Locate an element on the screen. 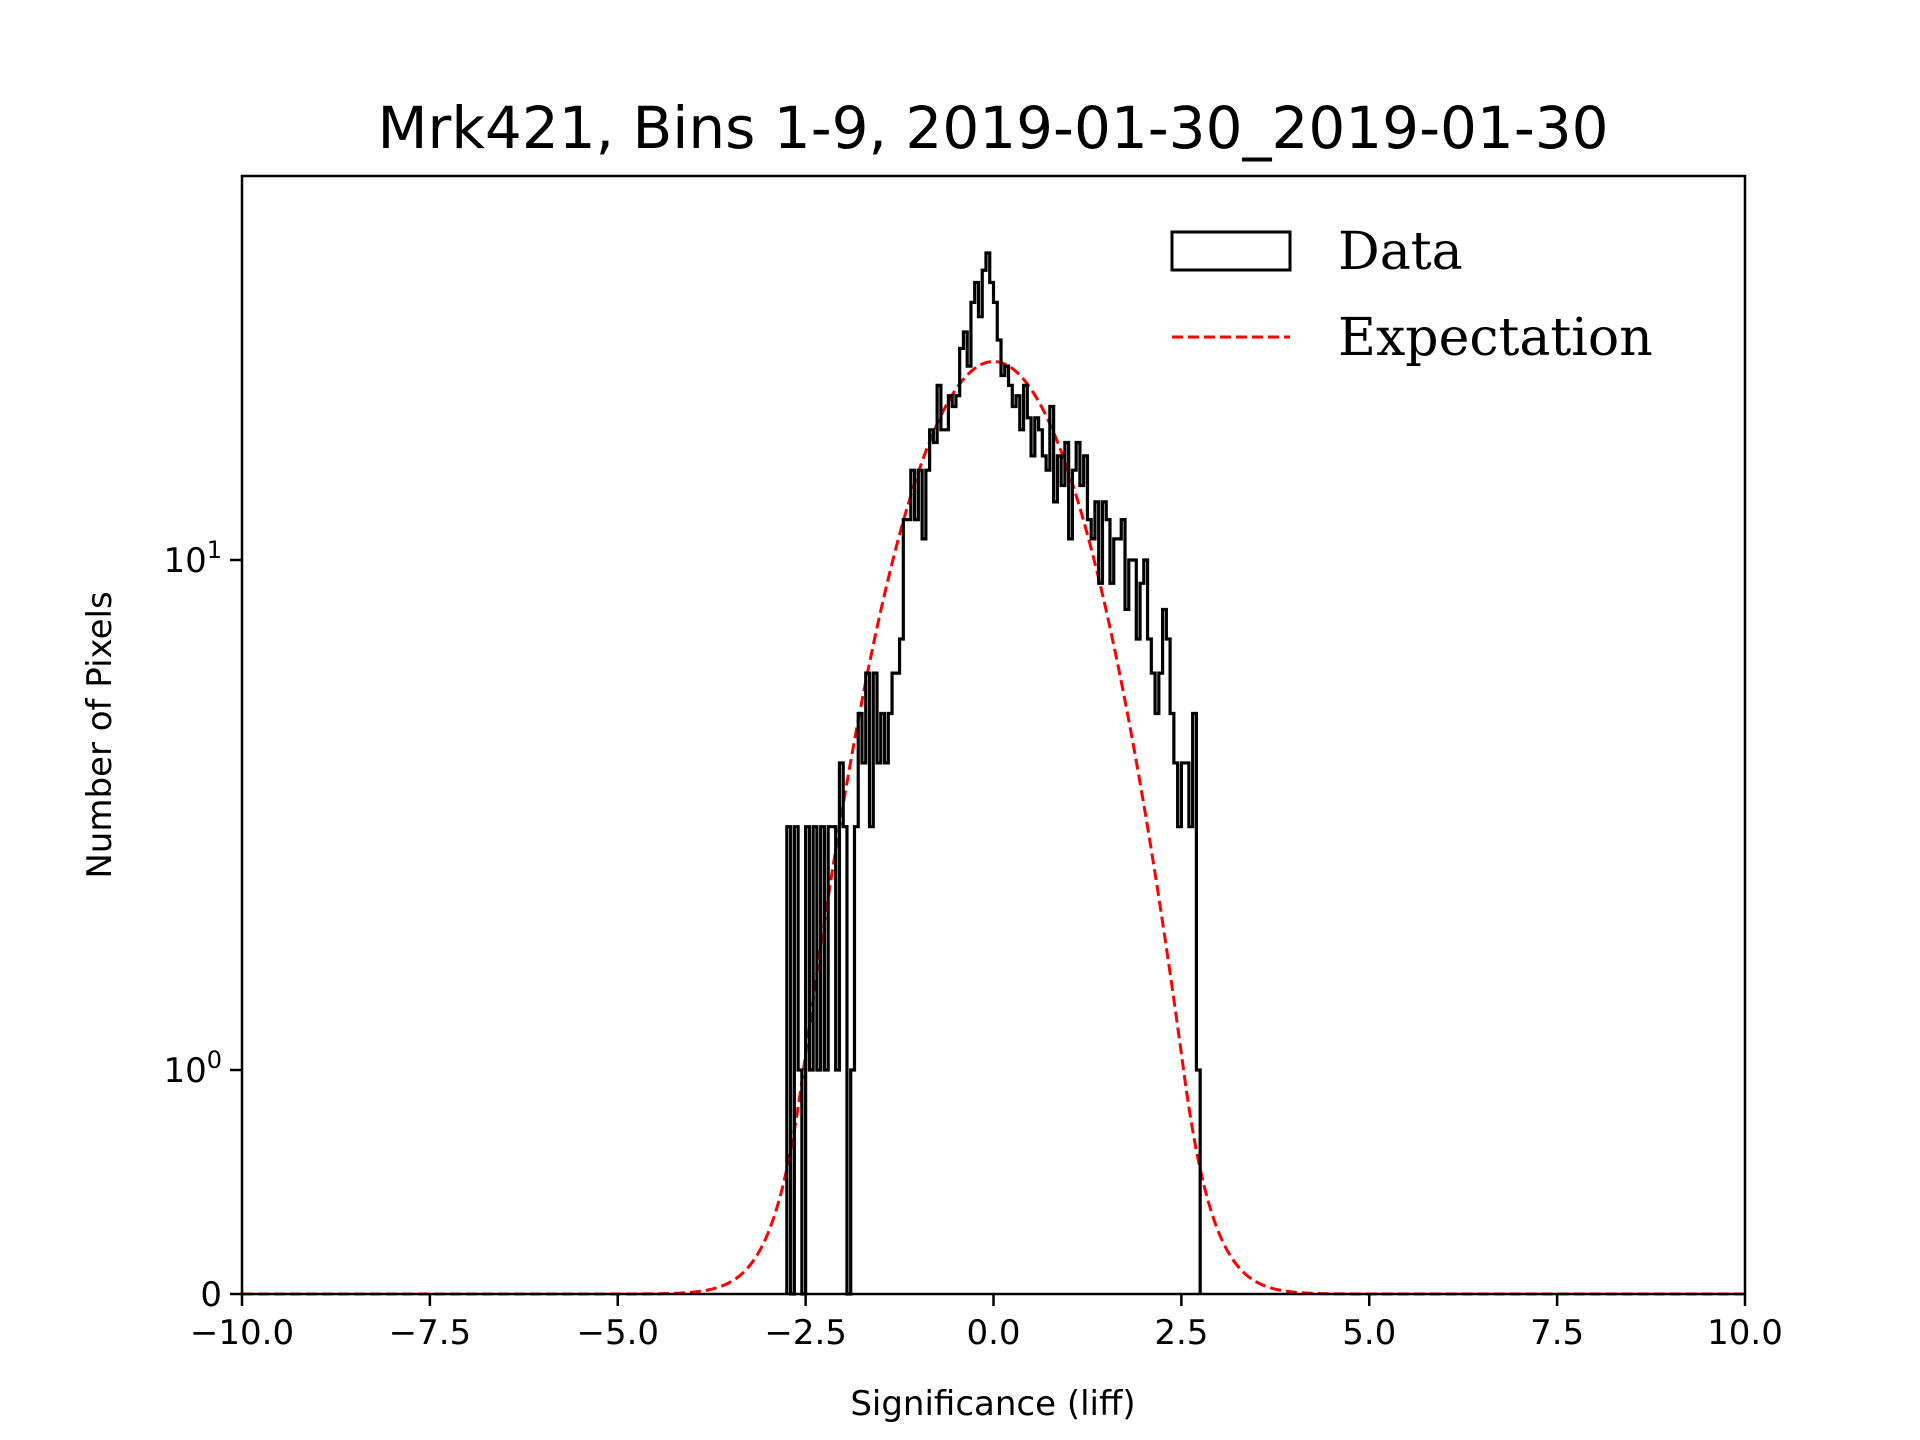 This screenshot has height=1440, width=1920. x-tick-label: −2.5 is located at coordinates (805, 1333).